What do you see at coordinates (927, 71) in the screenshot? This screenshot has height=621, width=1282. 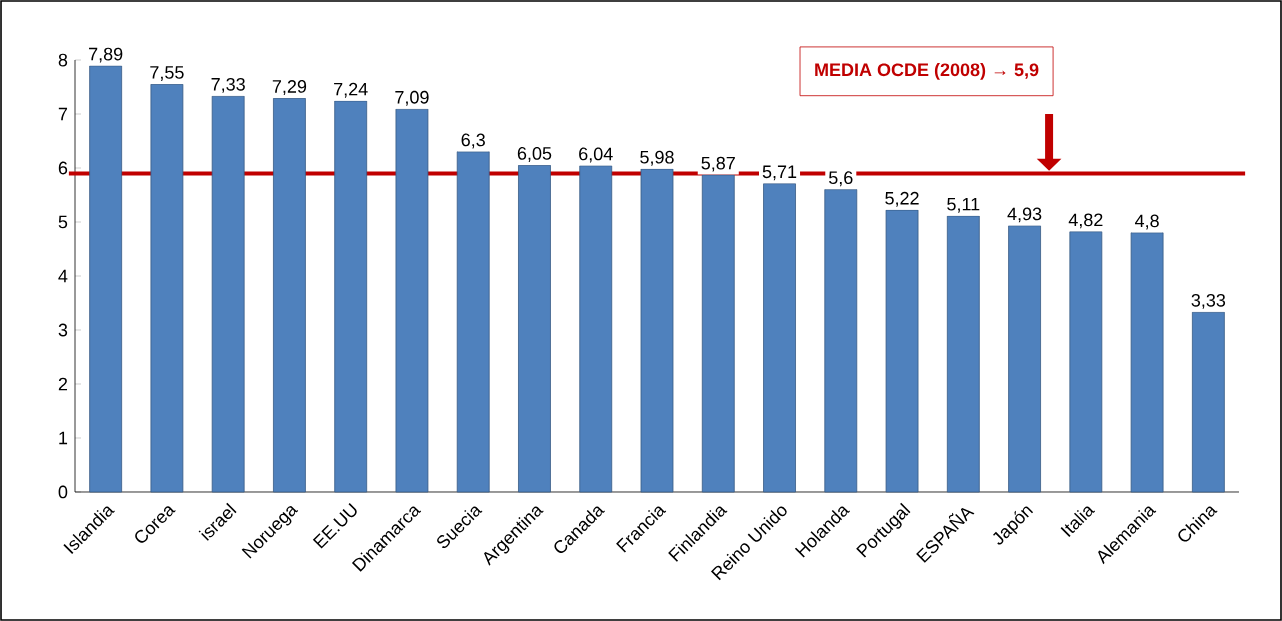 I see `ref-line-label: MEDIA OCDE (2008) → 5,9` at bounding box center [927, 71].